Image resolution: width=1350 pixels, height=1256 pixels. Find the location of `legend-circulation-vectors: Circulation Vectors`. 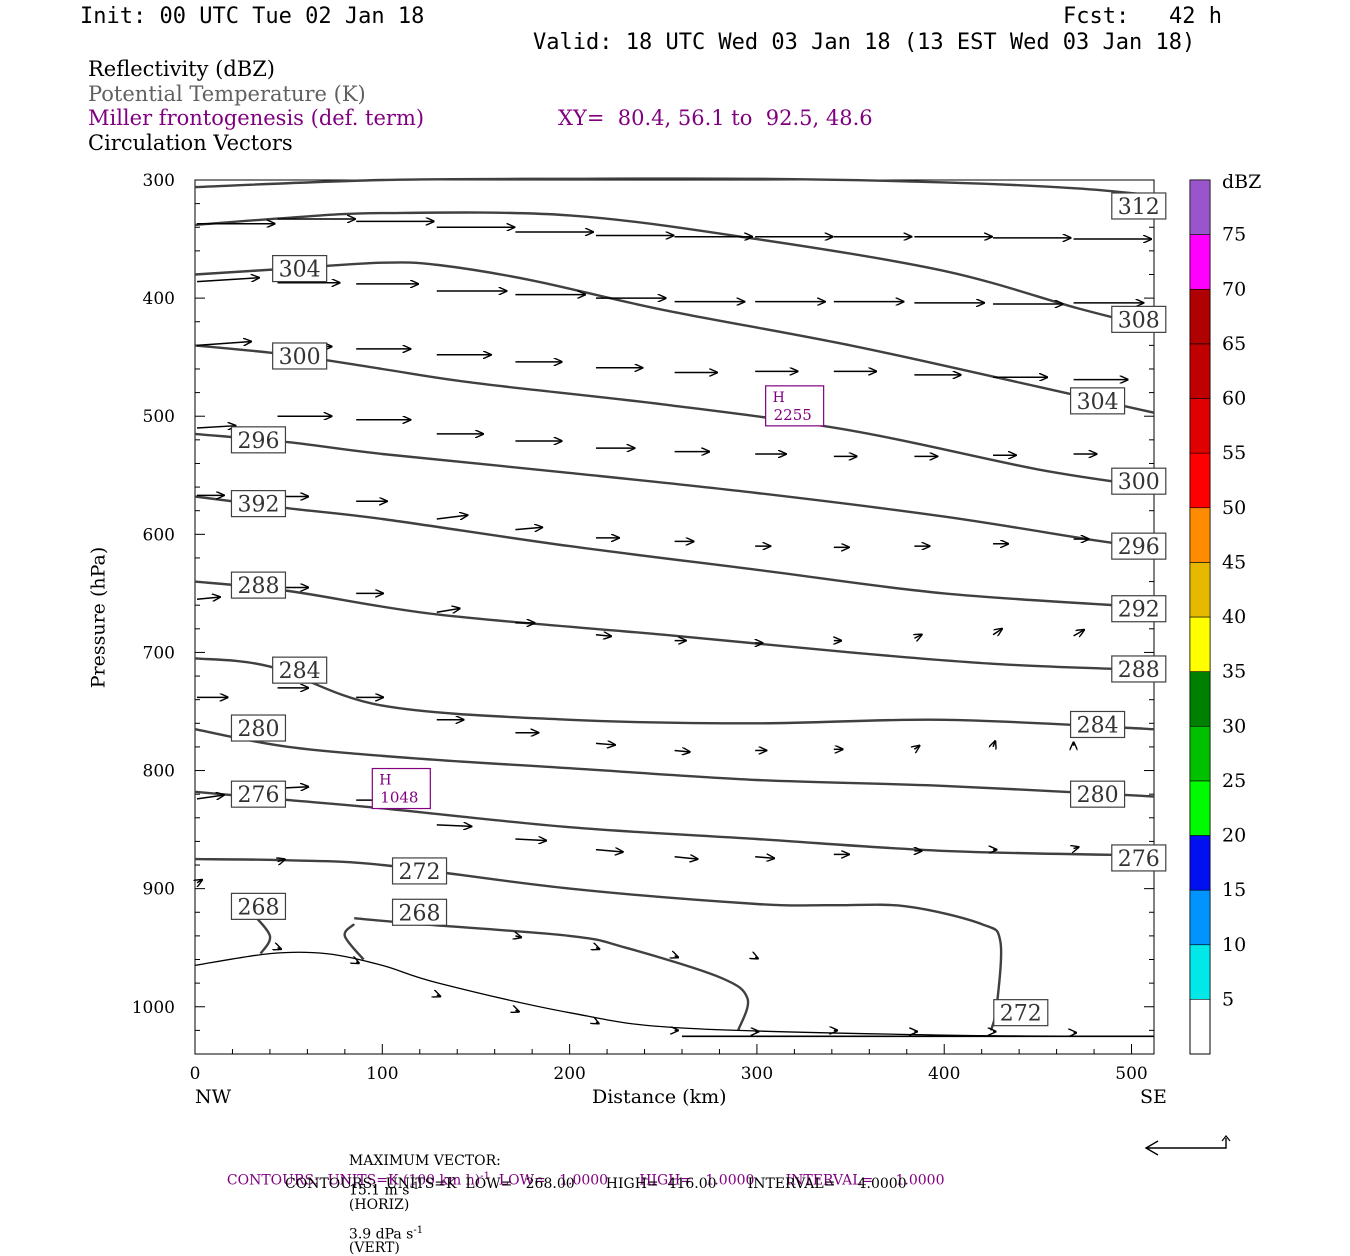

legend-circulation-vectors: Circulation Vectors is located at coordinates (190, 143).